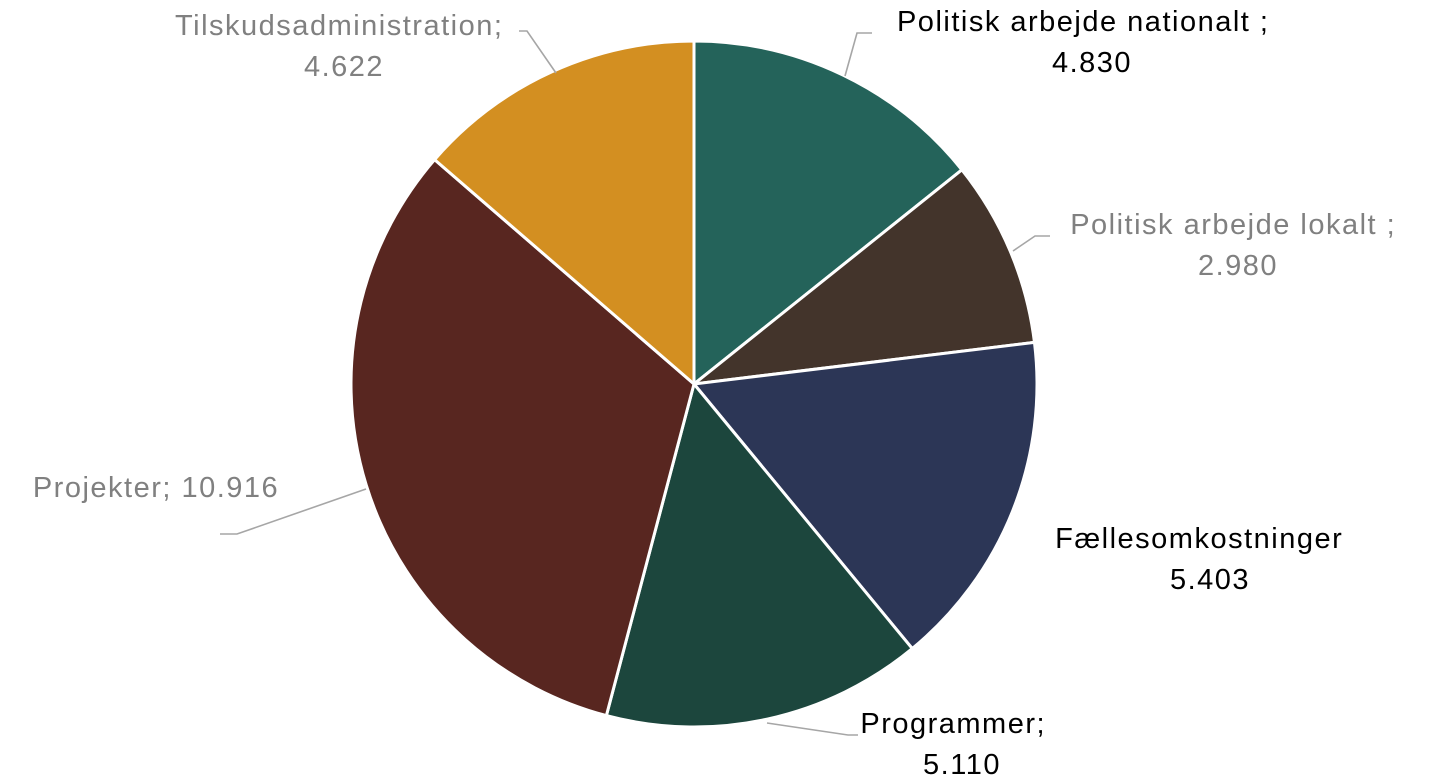 This screenshot has height=776, width=1432. I want to click on pie-slice-faellesomkostninger, so click(865, 495).